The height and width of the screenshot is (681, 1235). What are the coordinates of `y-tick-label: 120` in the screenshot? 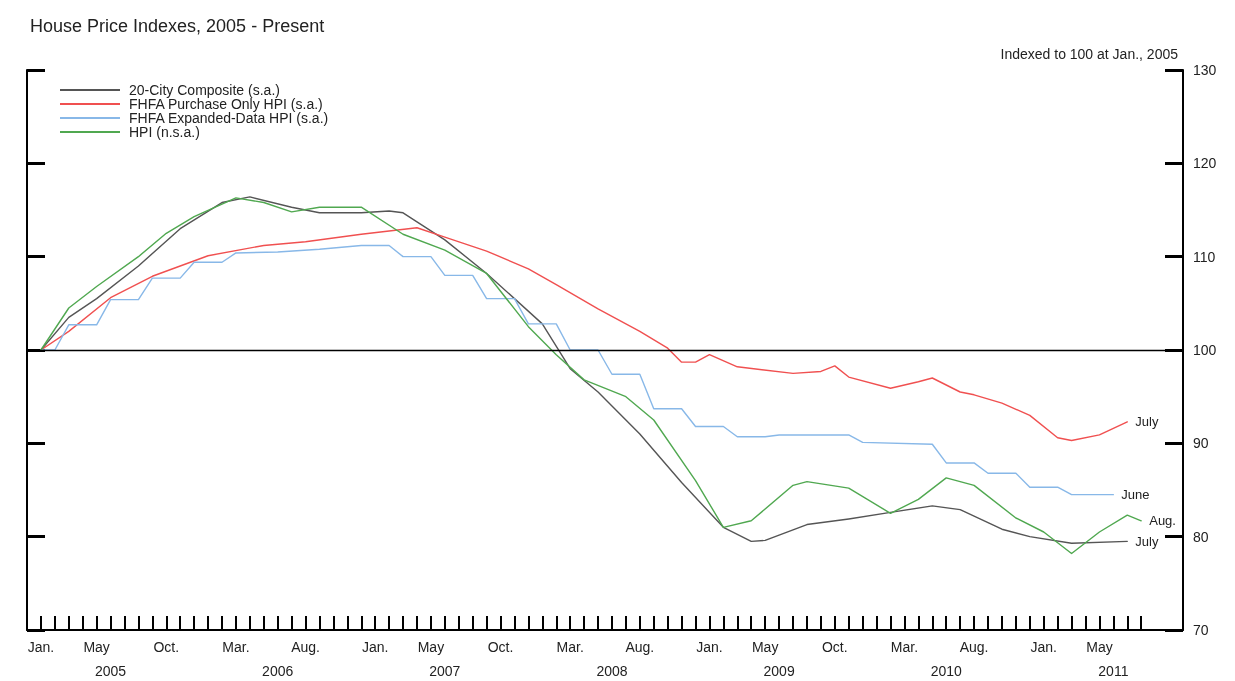 It's located at (1205, 163).